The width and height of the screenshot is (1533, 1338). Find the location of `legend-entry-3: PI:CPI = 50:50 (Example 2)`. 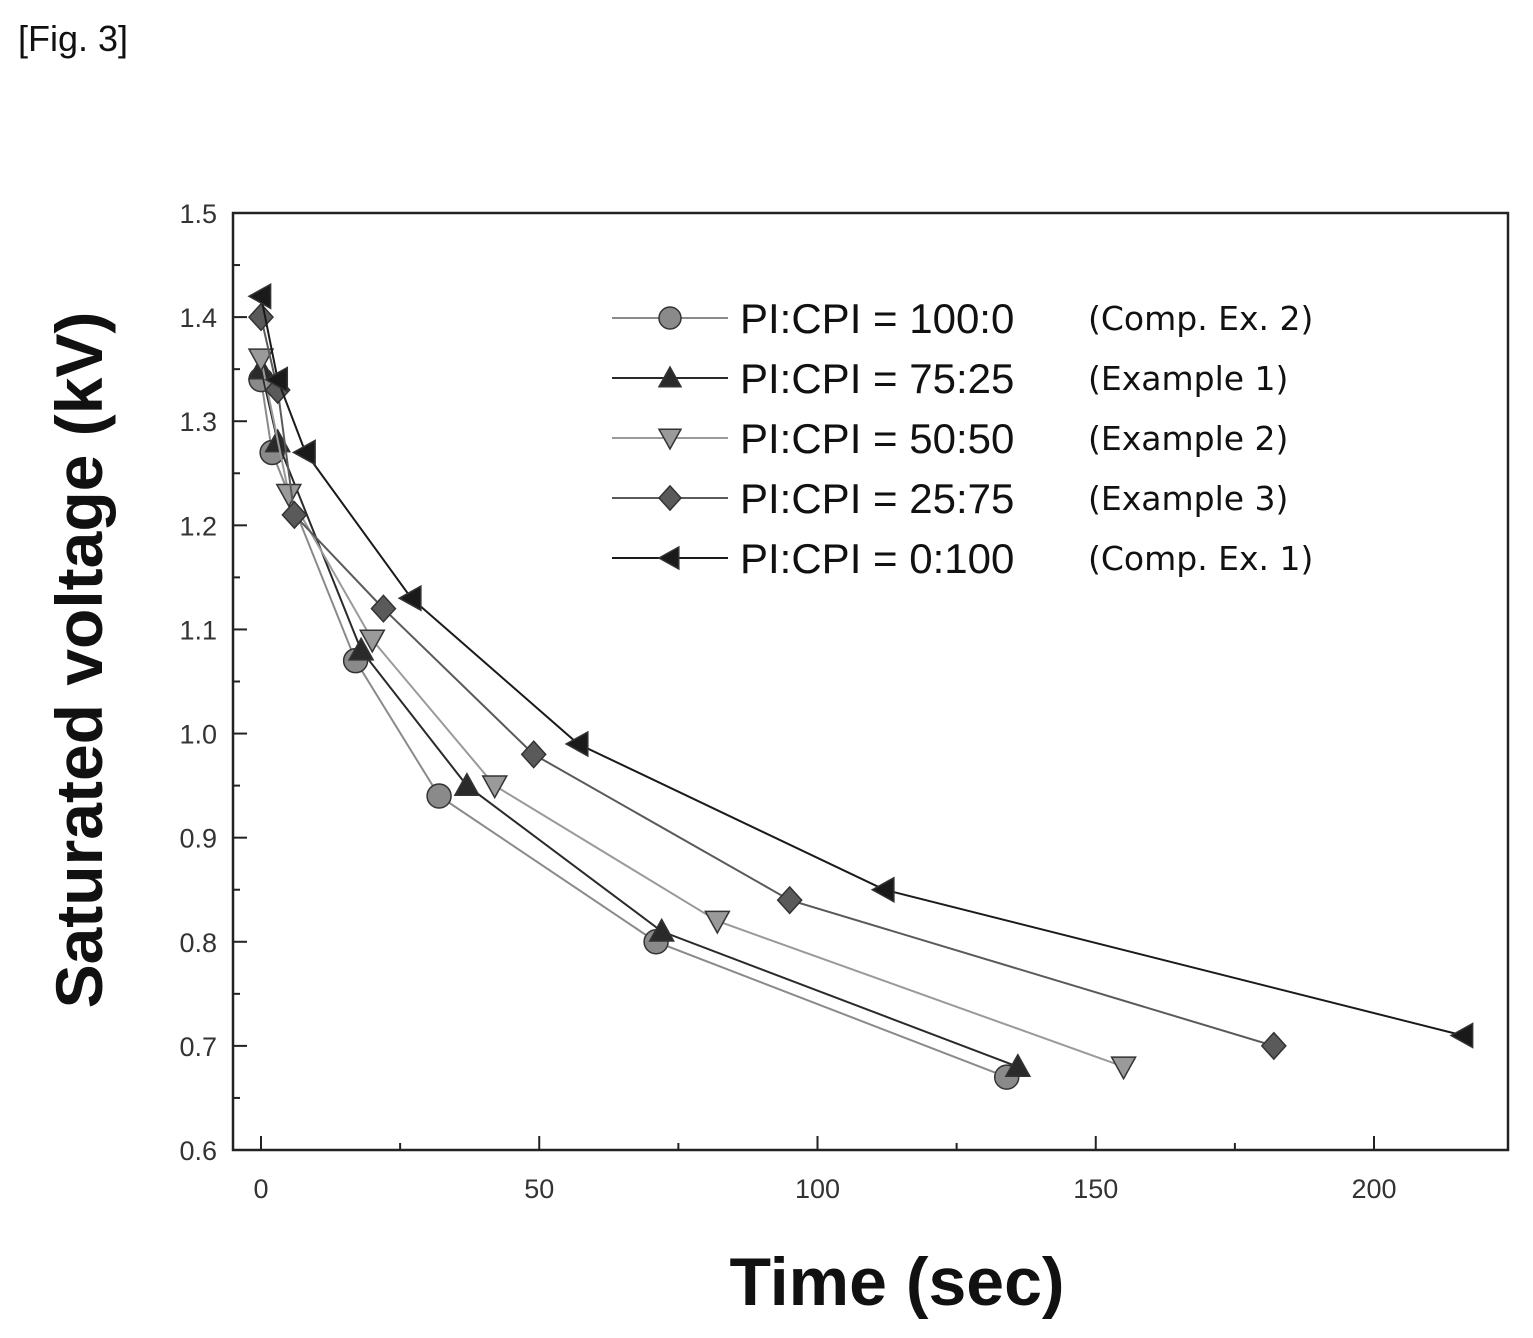

legend-entry-3: PI:CPI = 50:50 (Example 2) is located at coordinates (950, 438).